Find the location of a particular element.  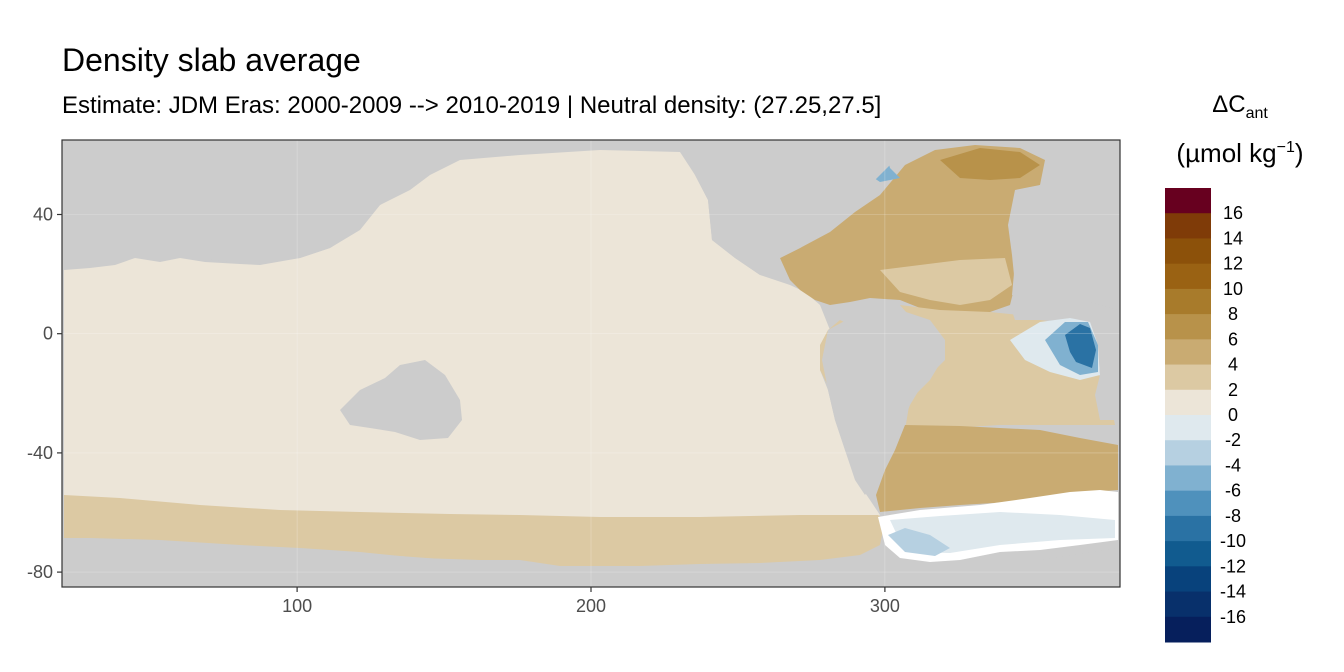

legend-label: -8 is located at coordinates (1233, 516).